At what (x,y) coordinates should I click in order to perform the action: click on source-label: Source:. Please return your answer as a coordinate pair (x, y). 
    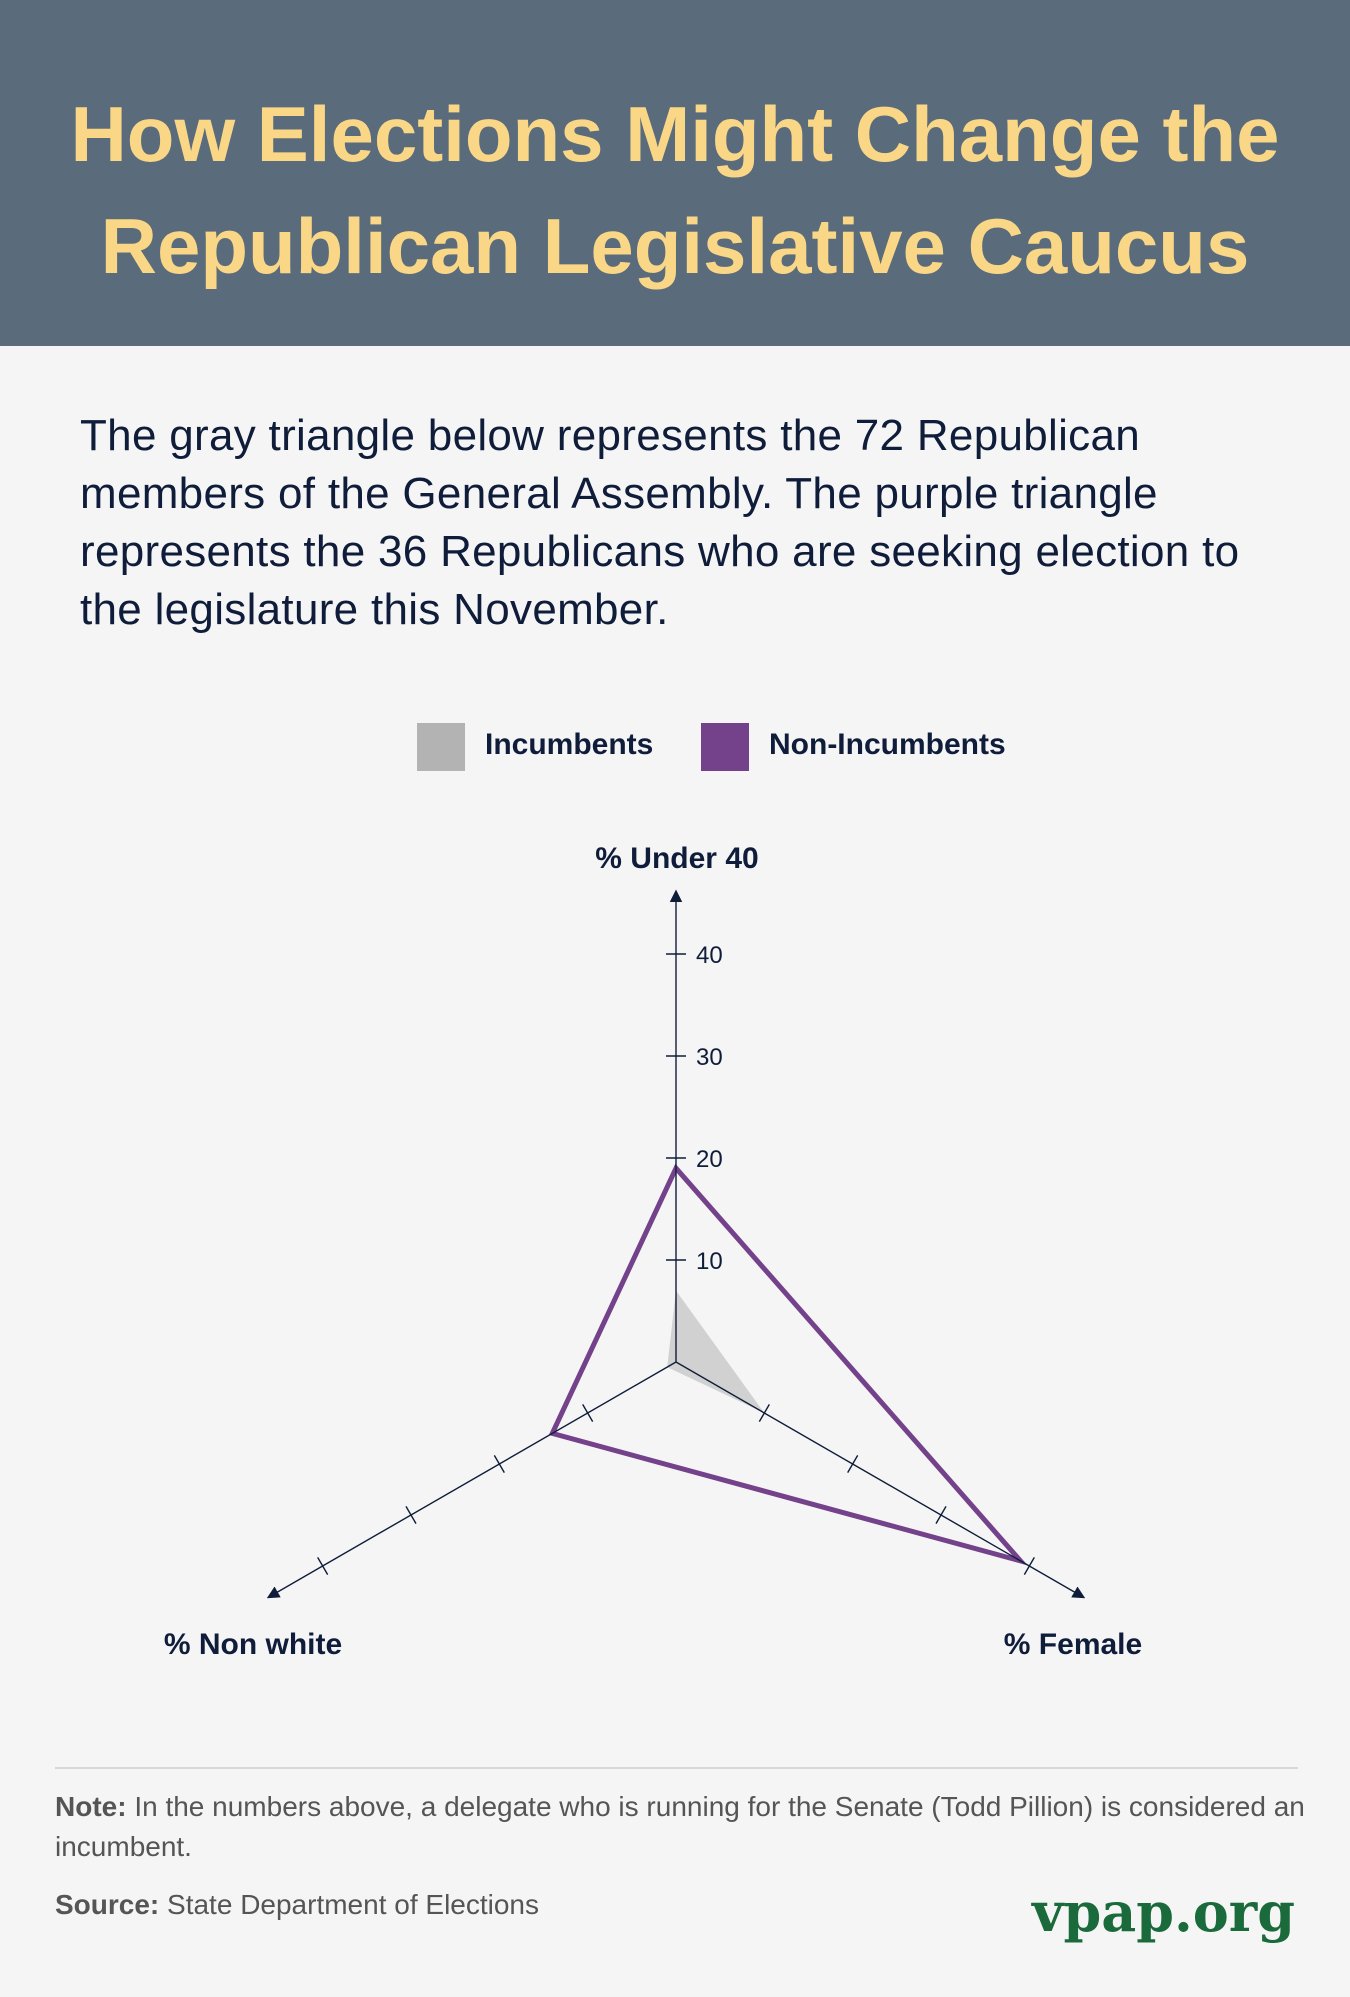
    Looking at the image, I should click on (107, 1904).